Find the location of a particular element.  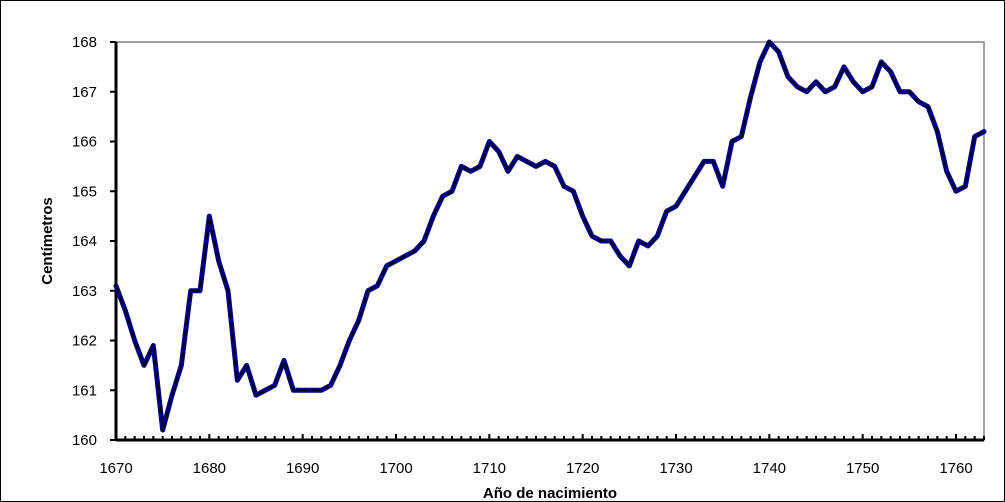

x-tick-label: 1740 is located at coordinates (769, 468).